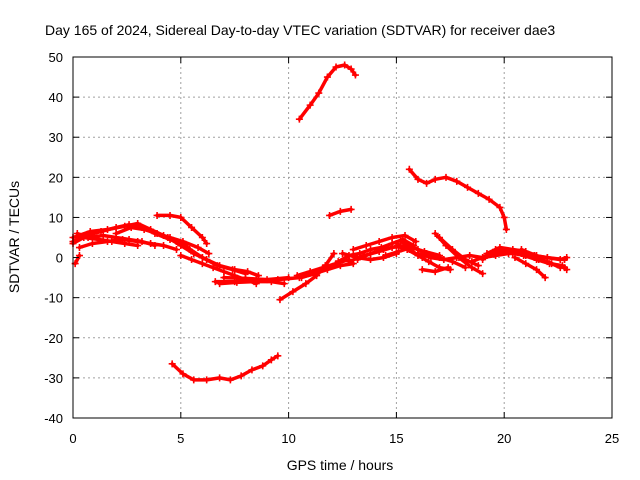 Image resolution: width=640 pixels, height=480 pixels. I want to click on y-tick-label: -30, so click(53, 378).